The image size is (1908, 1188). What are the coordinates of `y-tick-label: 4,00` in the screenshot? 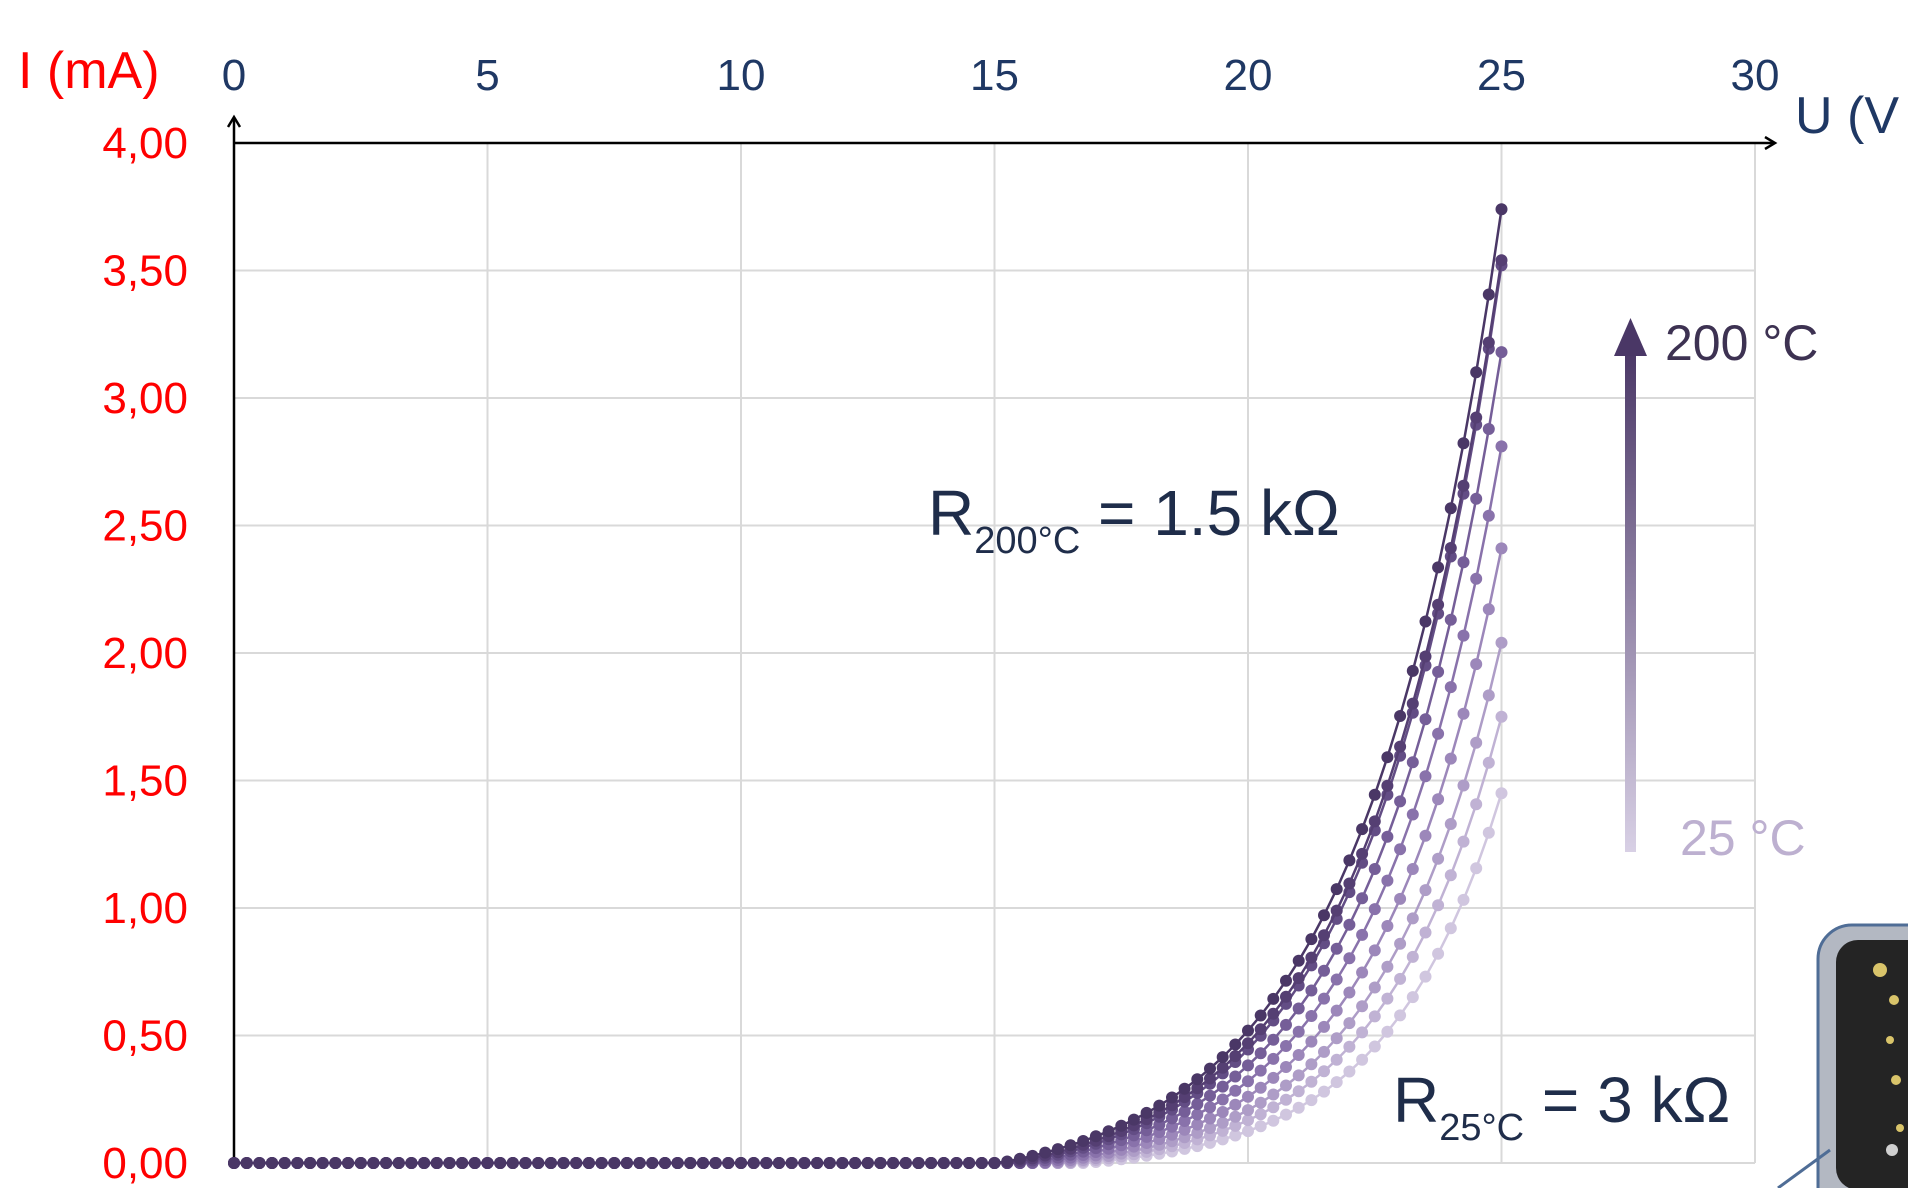 It's located at (145, 143).